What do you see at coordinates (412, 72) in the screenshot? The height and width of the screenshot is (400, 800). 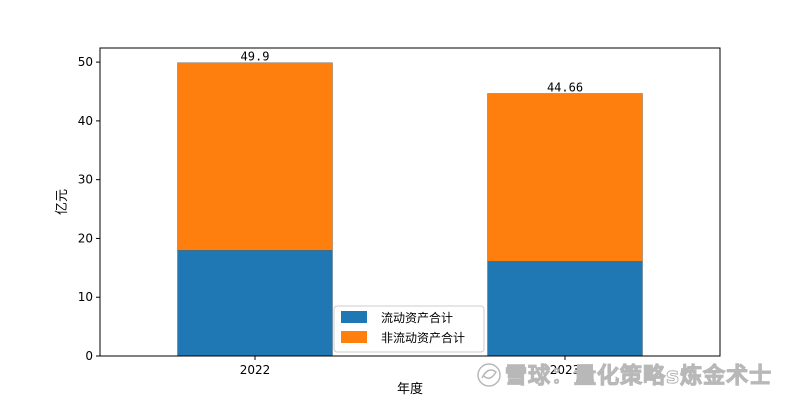 I see `total-labels: 49.9 44.66` at bounding box center [412, 72].